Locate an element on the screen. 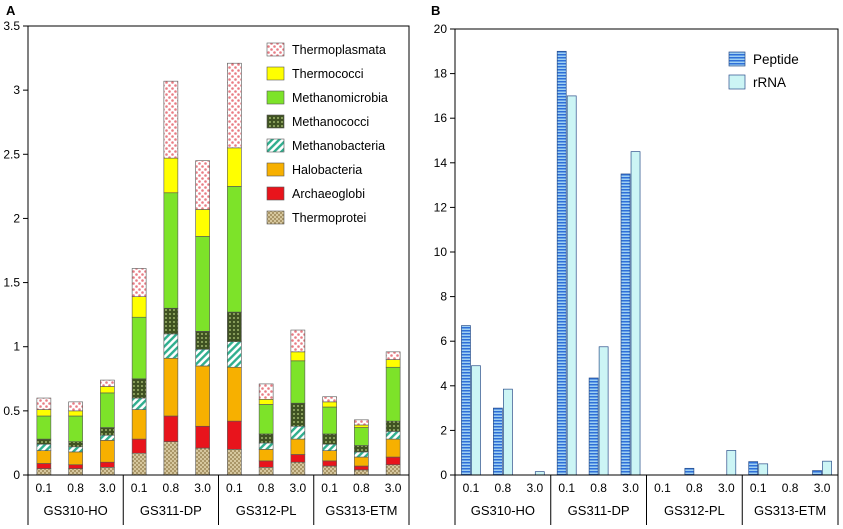  legend-swatch-peptide is located at coordinates (737, 59).